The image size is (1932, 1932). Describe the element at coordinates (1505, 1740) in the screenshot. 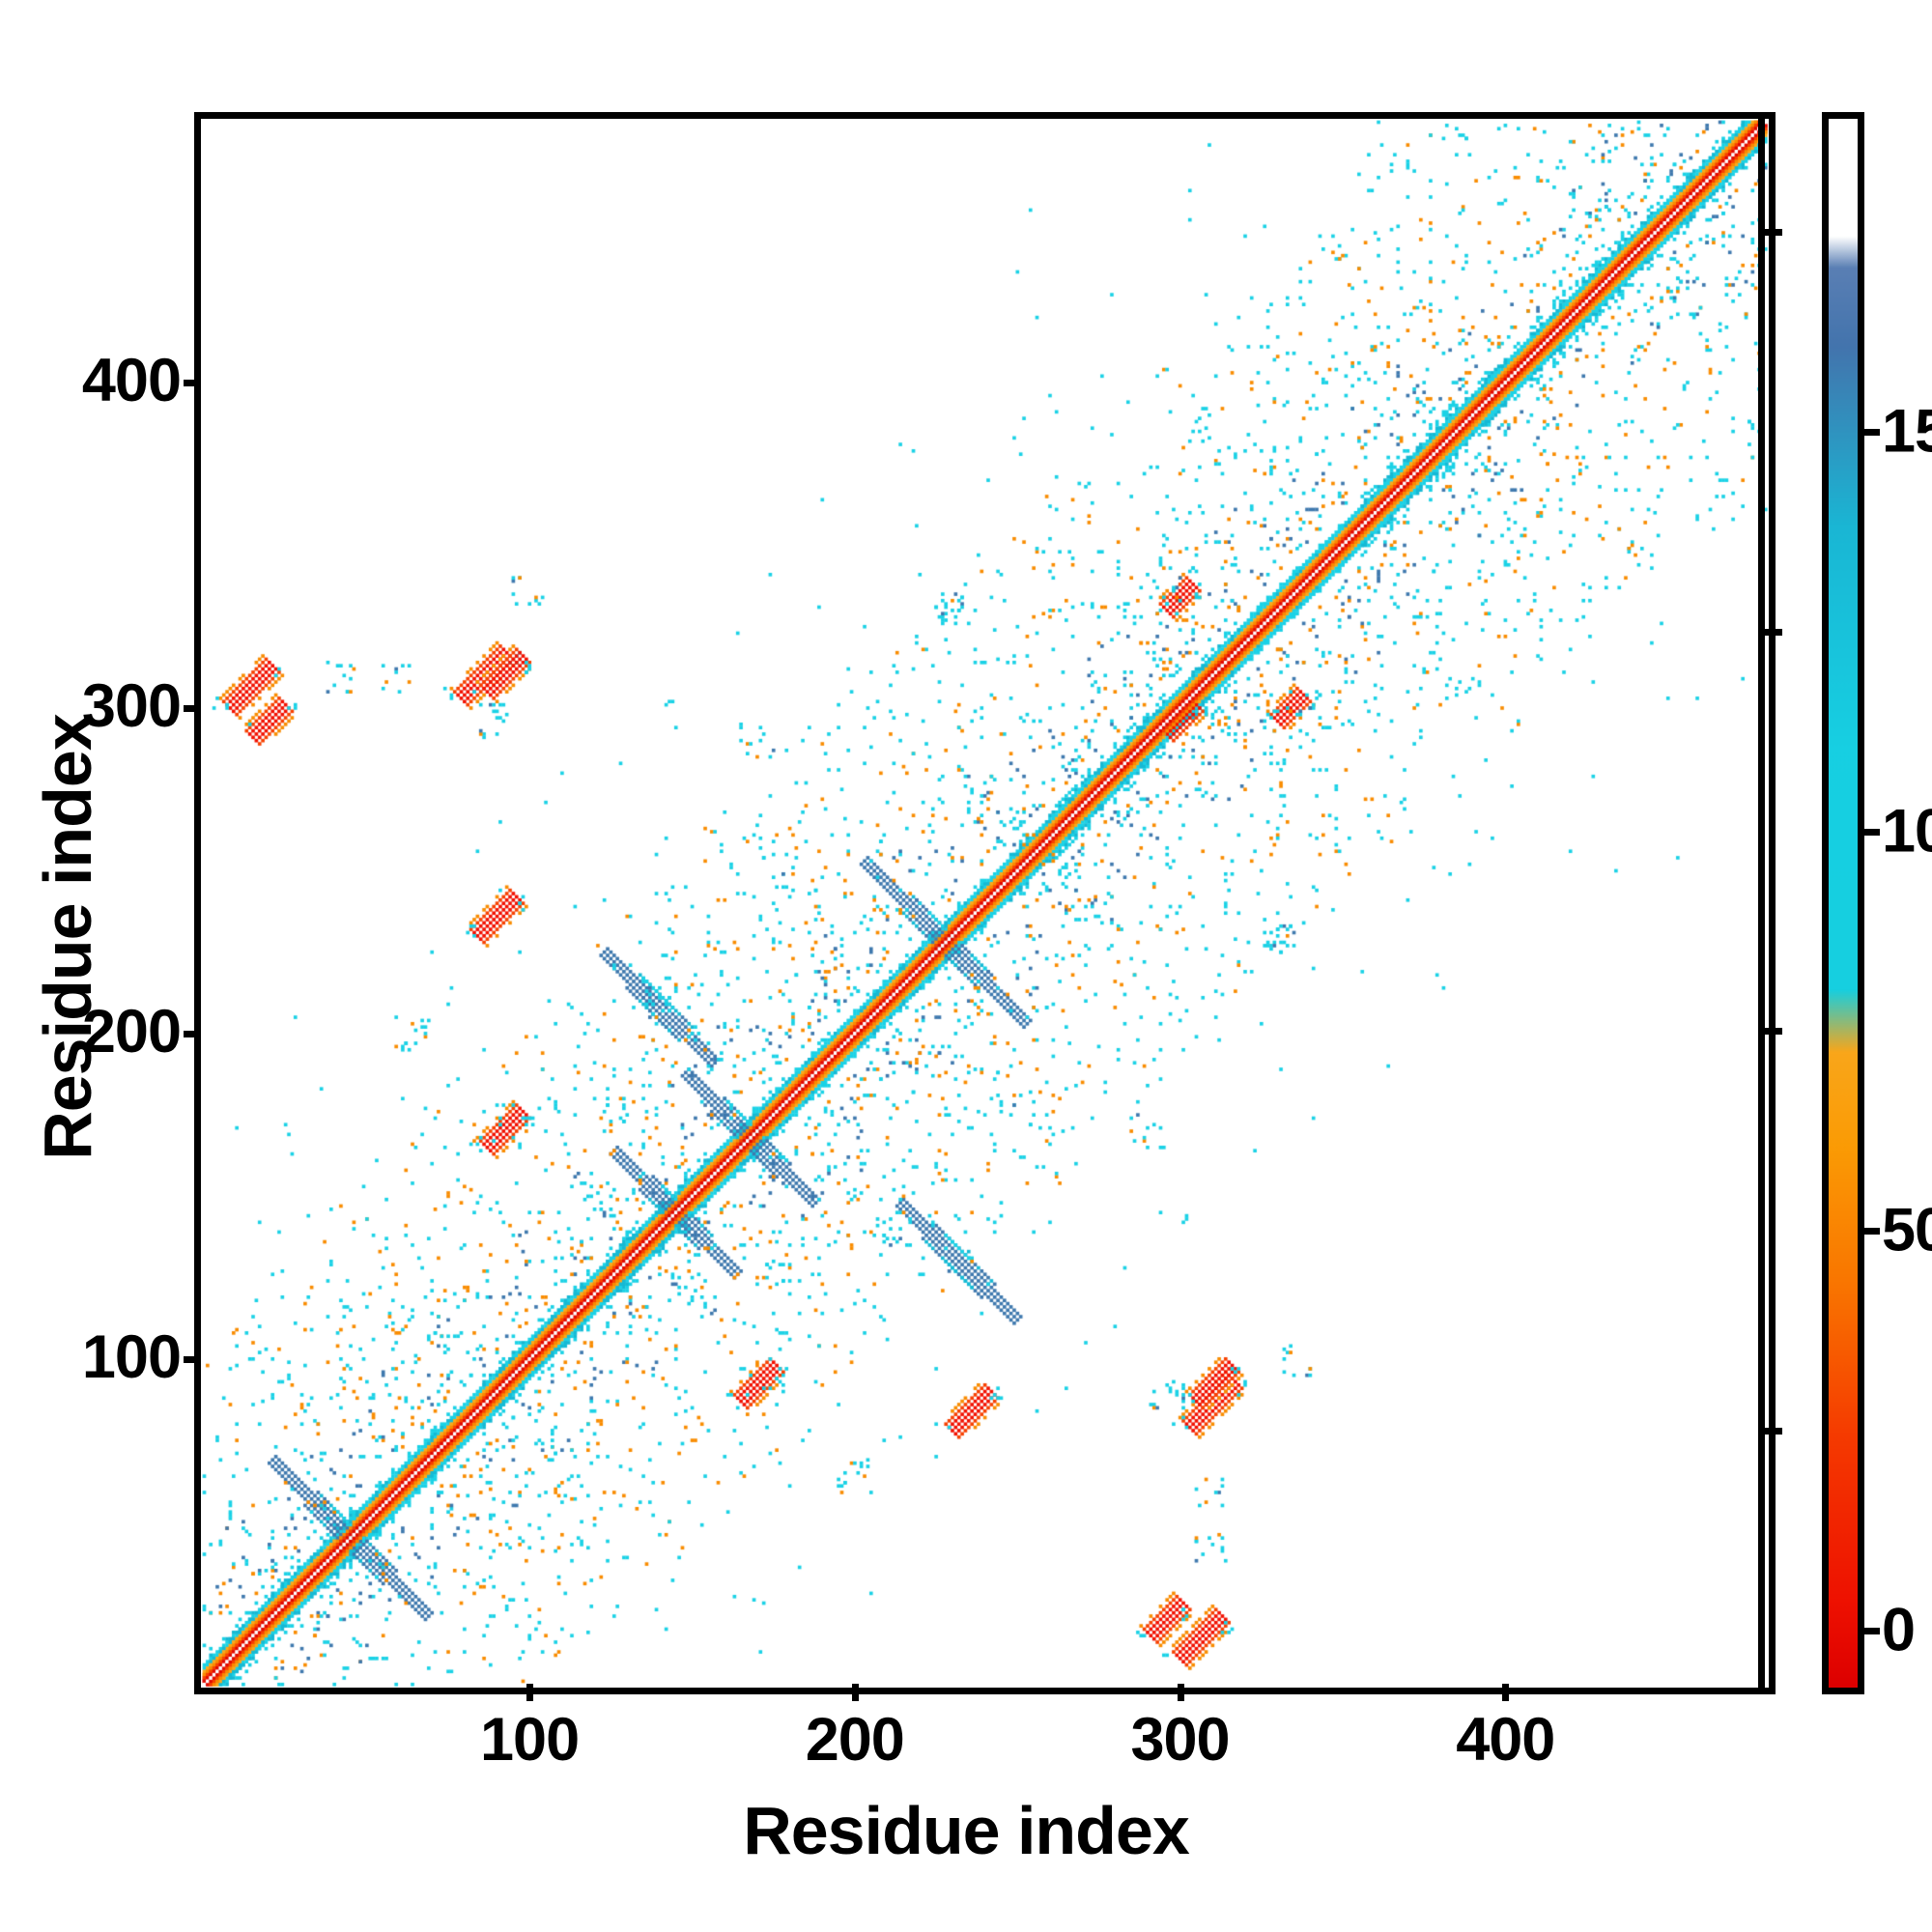

I see `x-tick-label: 400` at that location.